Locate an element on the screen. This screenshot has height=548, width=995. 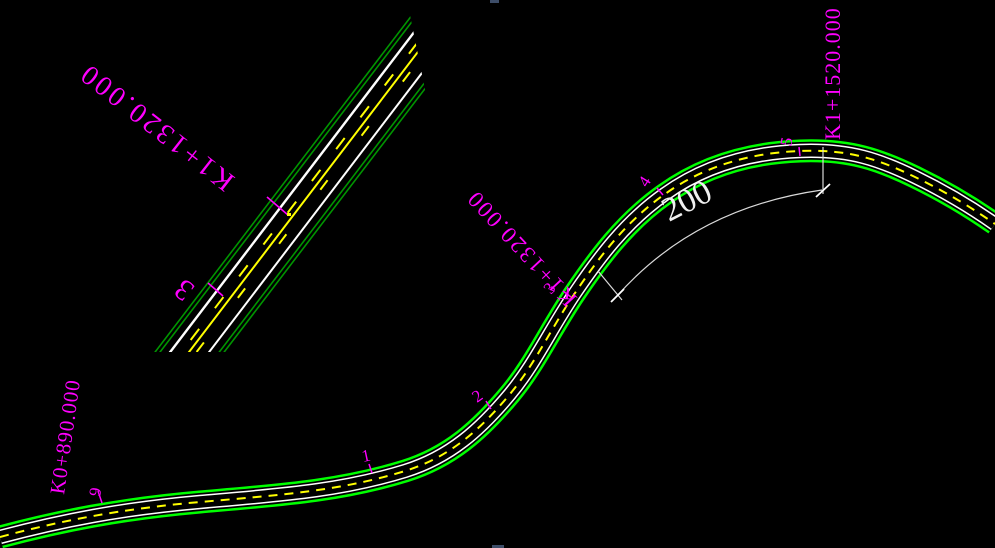
detail-station-point-dot is located at coordinates (289, 214).